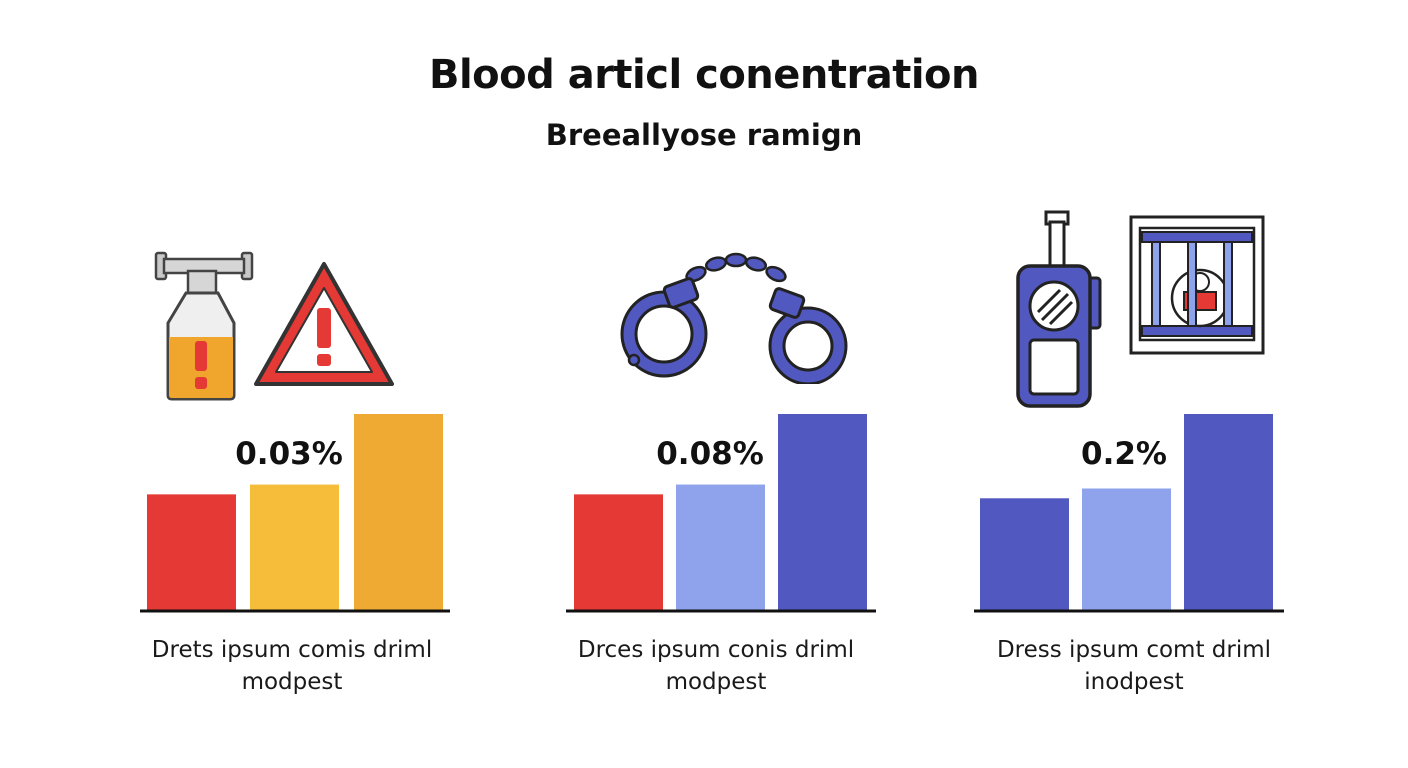  Describe the element at coordinates (204, 326) in the screenshot. I see `bottle-warning-icon` at that location.